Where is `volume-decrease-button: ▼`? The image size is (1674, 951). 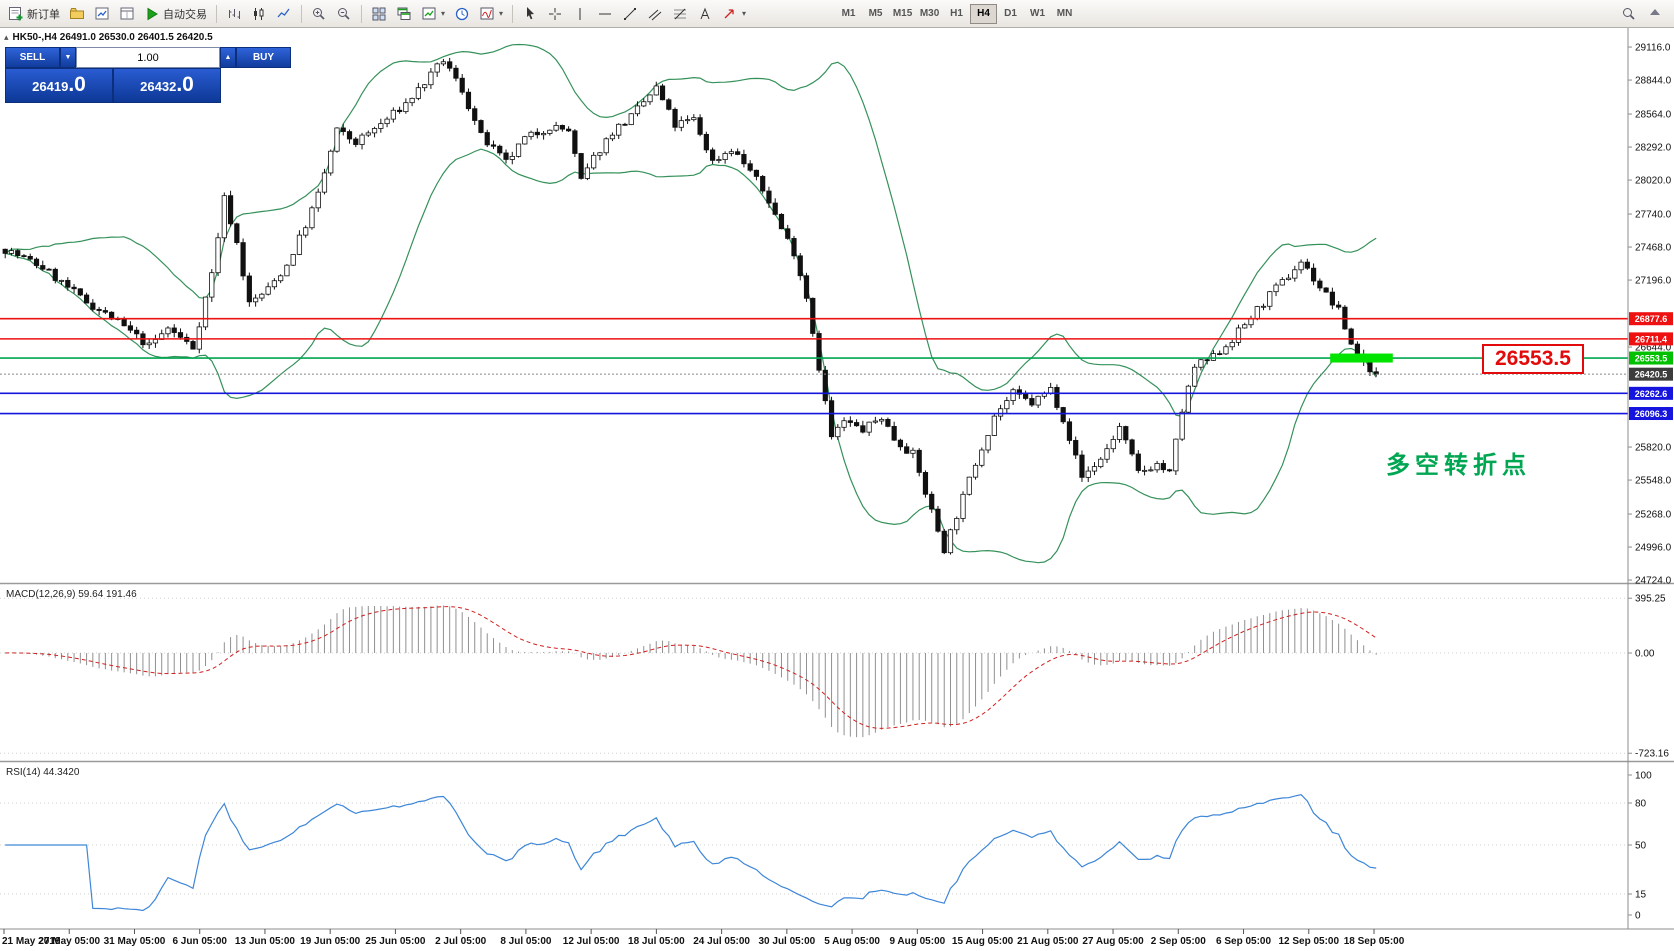 volume-decrease-button: ▼ is located at coordinates (68, 57).